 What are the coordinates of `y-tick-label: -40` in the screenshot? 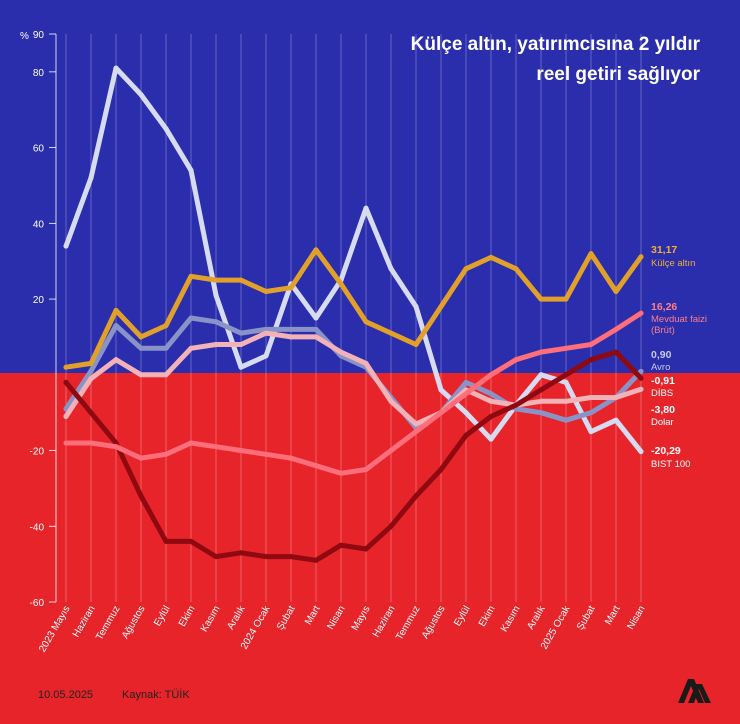 It's located at (37, 527).